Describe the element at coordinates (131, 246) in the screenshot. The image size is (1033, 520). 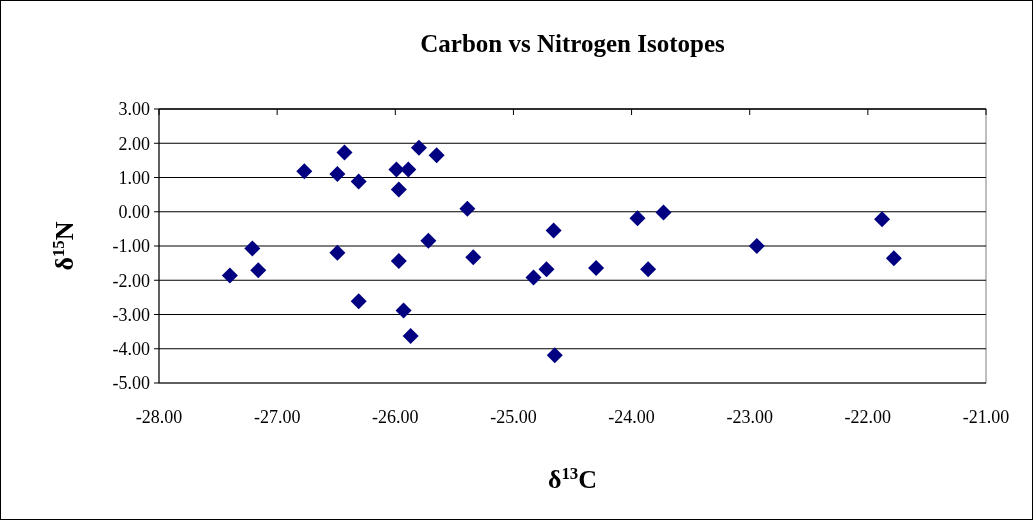
I see `y-tick-label: -1.00` at that location.